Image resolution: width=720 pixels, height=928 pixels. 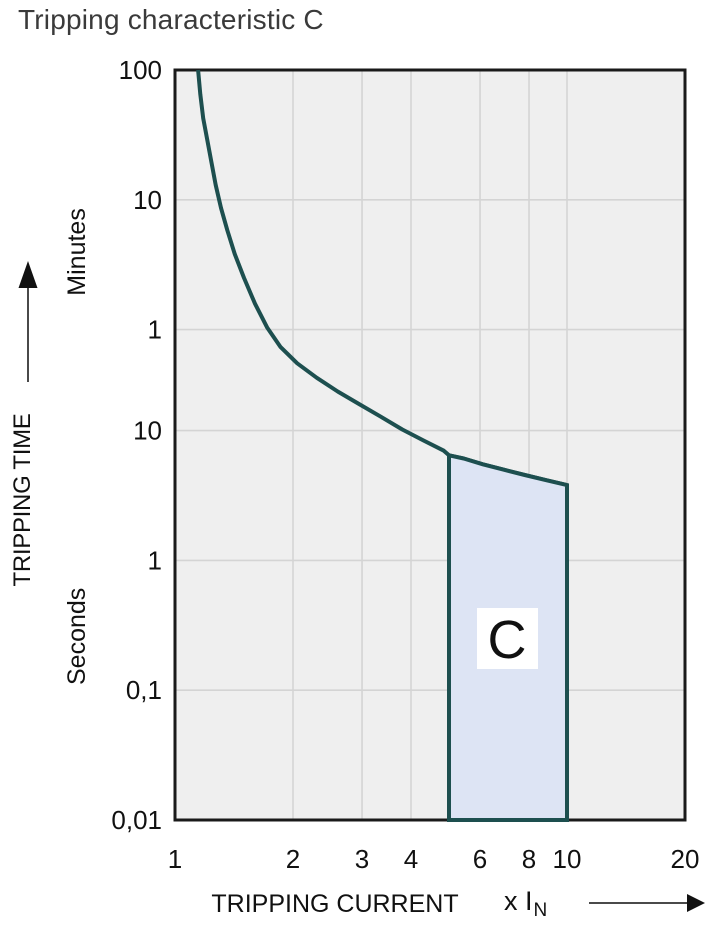 What do you see at coordinates (529, 859) in the screenshot?
I see `x-tick-label: 8` at bounding box center [529, 859].